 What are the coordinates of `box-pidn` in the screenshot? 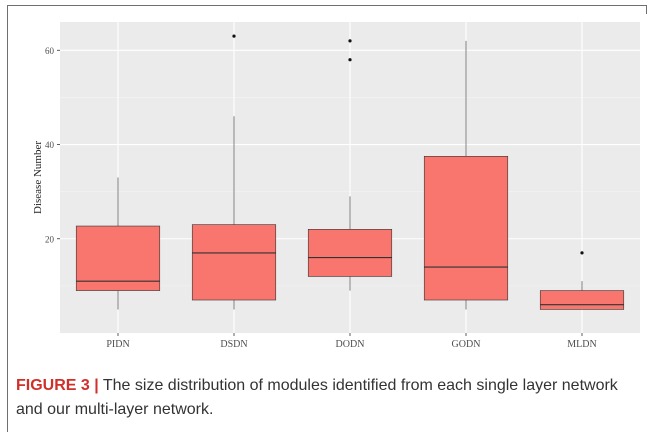 It's located at (118, 258).